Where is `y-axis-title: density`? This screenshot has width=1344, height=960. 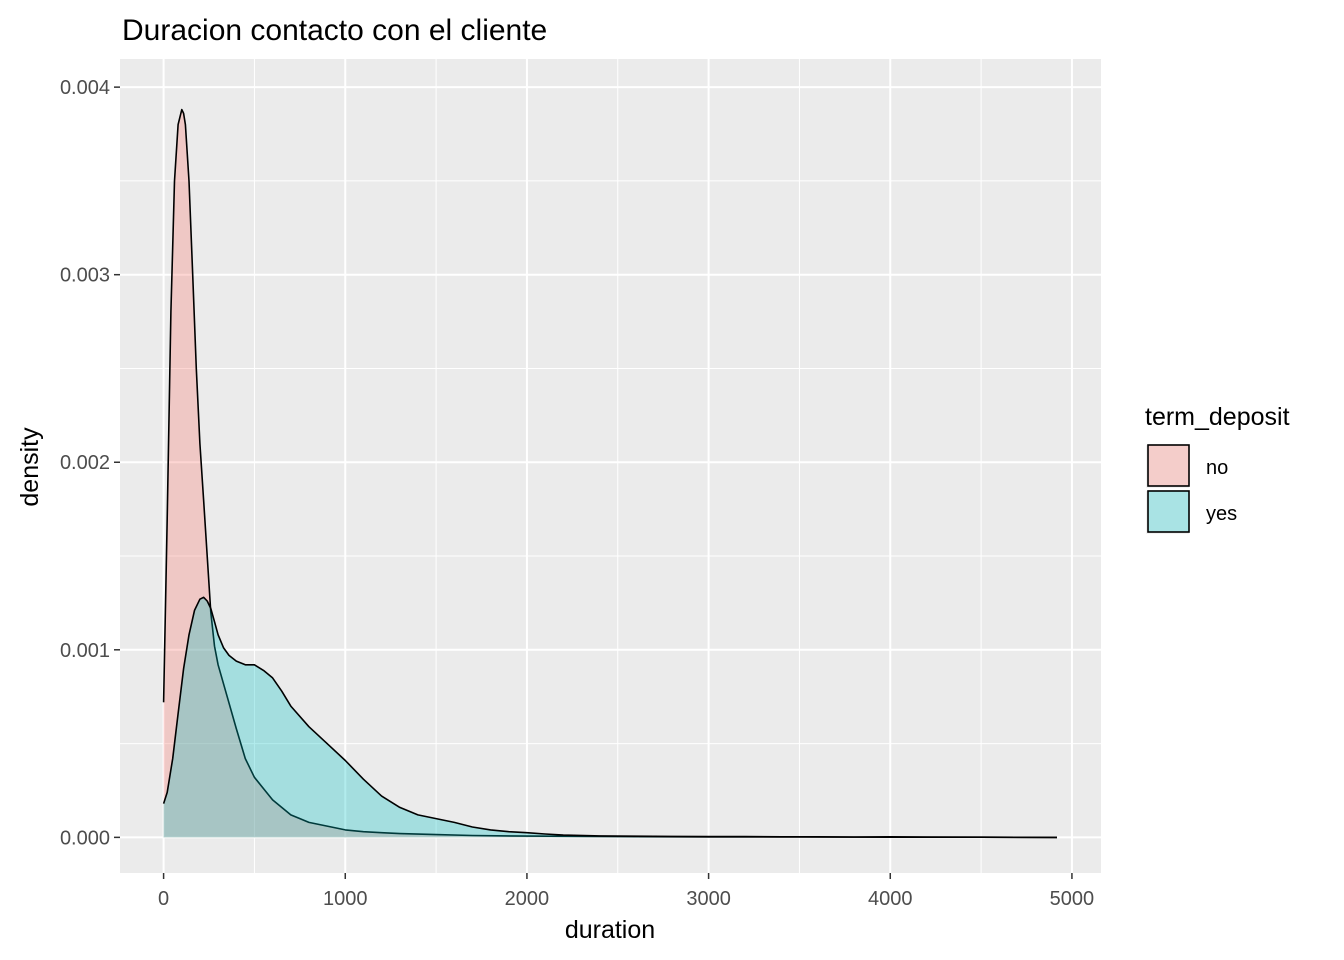 y-axis-title: density is located at coordinates (30, 467).